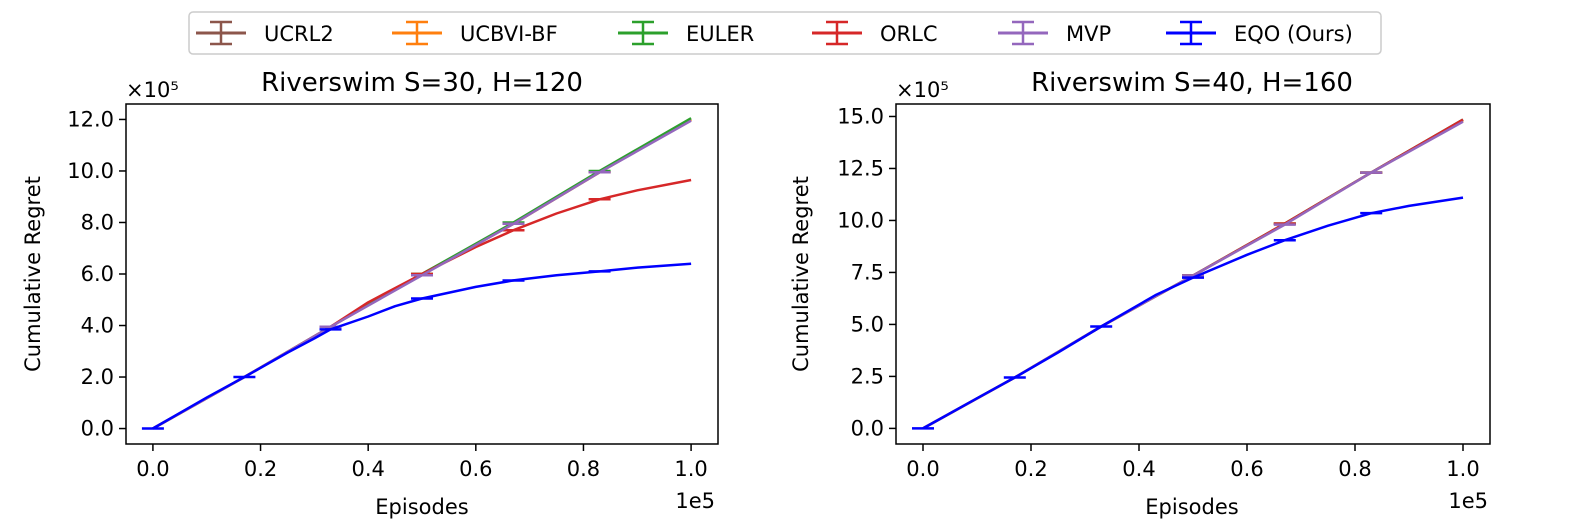 Image resolution: width=1578 pixels, height=526 pixels. I want to click on legend-label: EULER, so click(720, 34).